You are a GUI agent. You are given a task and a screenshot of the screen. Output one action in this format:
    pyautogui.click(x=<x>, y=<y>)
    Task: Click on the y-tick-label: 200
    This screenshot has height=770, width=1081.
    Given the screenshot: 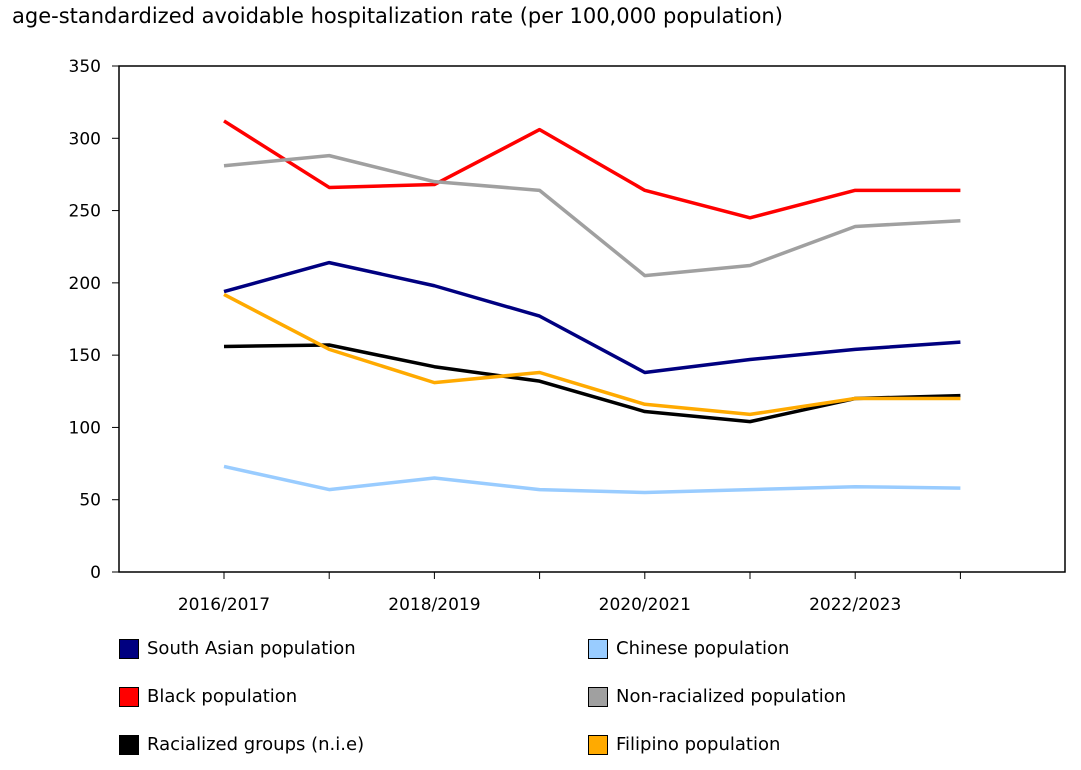 What is the action you would take?
    pyautogui.click(x=85, y=284)
    